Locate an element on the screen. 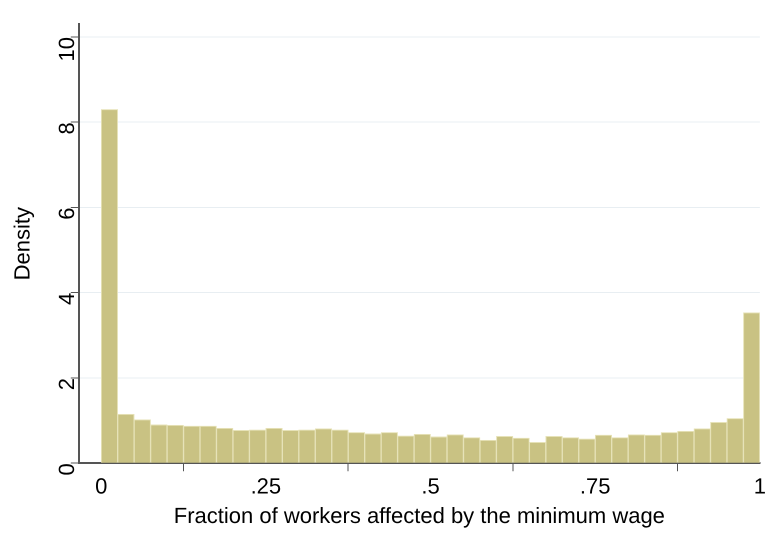  x-tick-label: .5 is located at coordinates (430, 485).